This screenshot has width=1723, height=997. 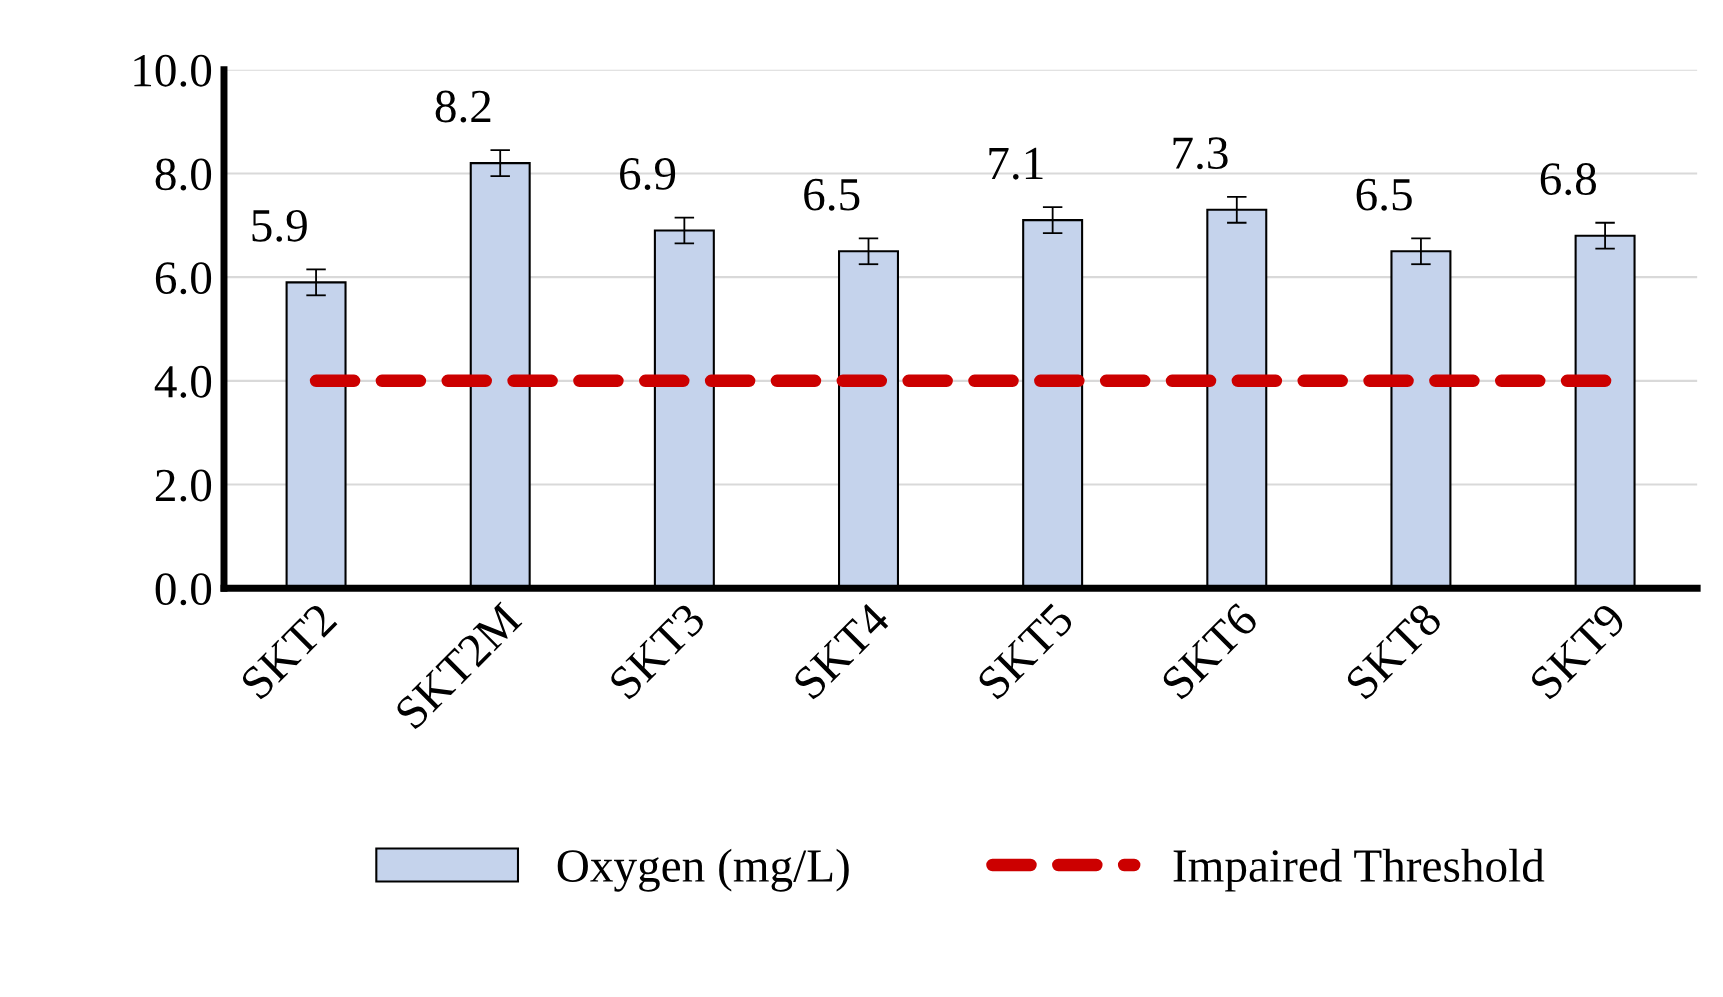 I want to click on y-tick-label: 0.0, so click(x=183, y=589).